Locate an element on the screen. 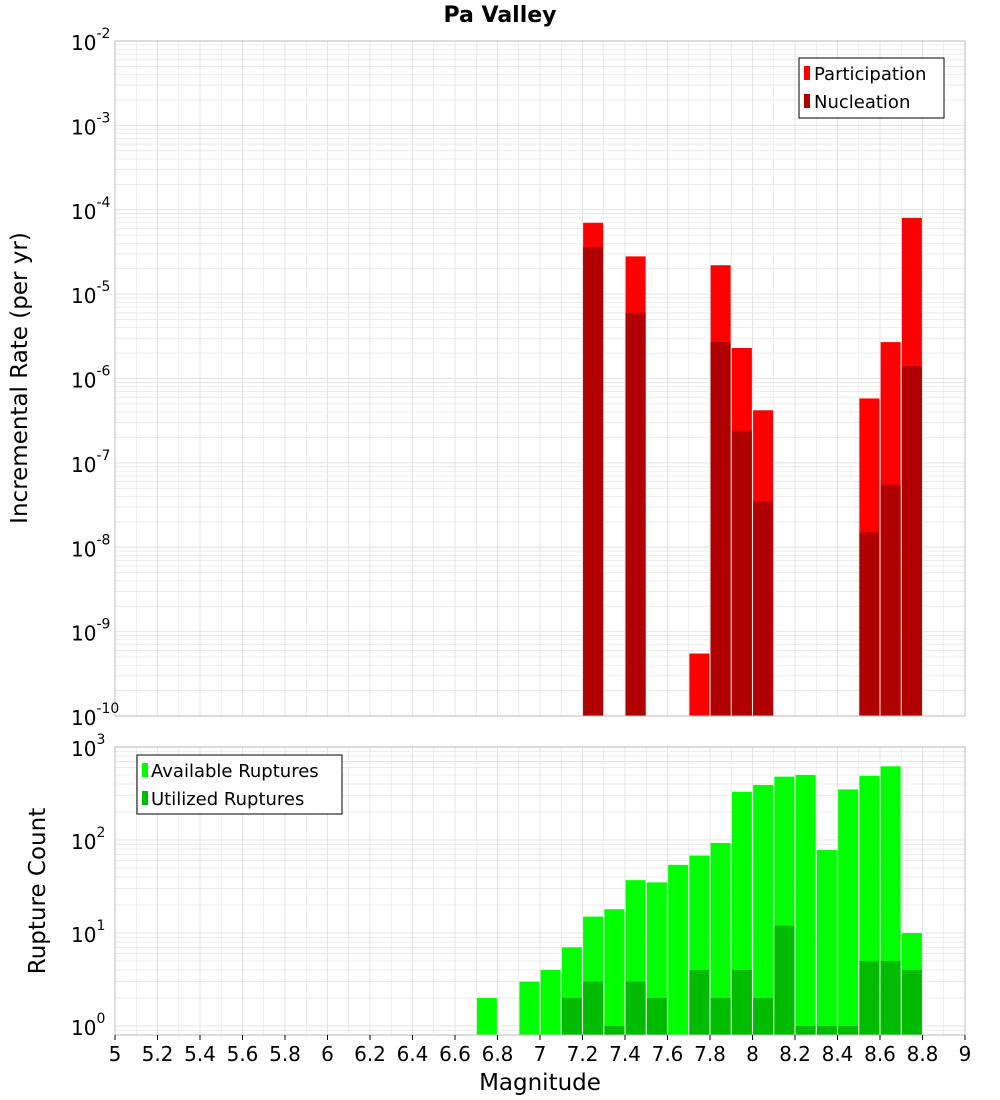  rate-legend-box is located at coordinates (871, 88).